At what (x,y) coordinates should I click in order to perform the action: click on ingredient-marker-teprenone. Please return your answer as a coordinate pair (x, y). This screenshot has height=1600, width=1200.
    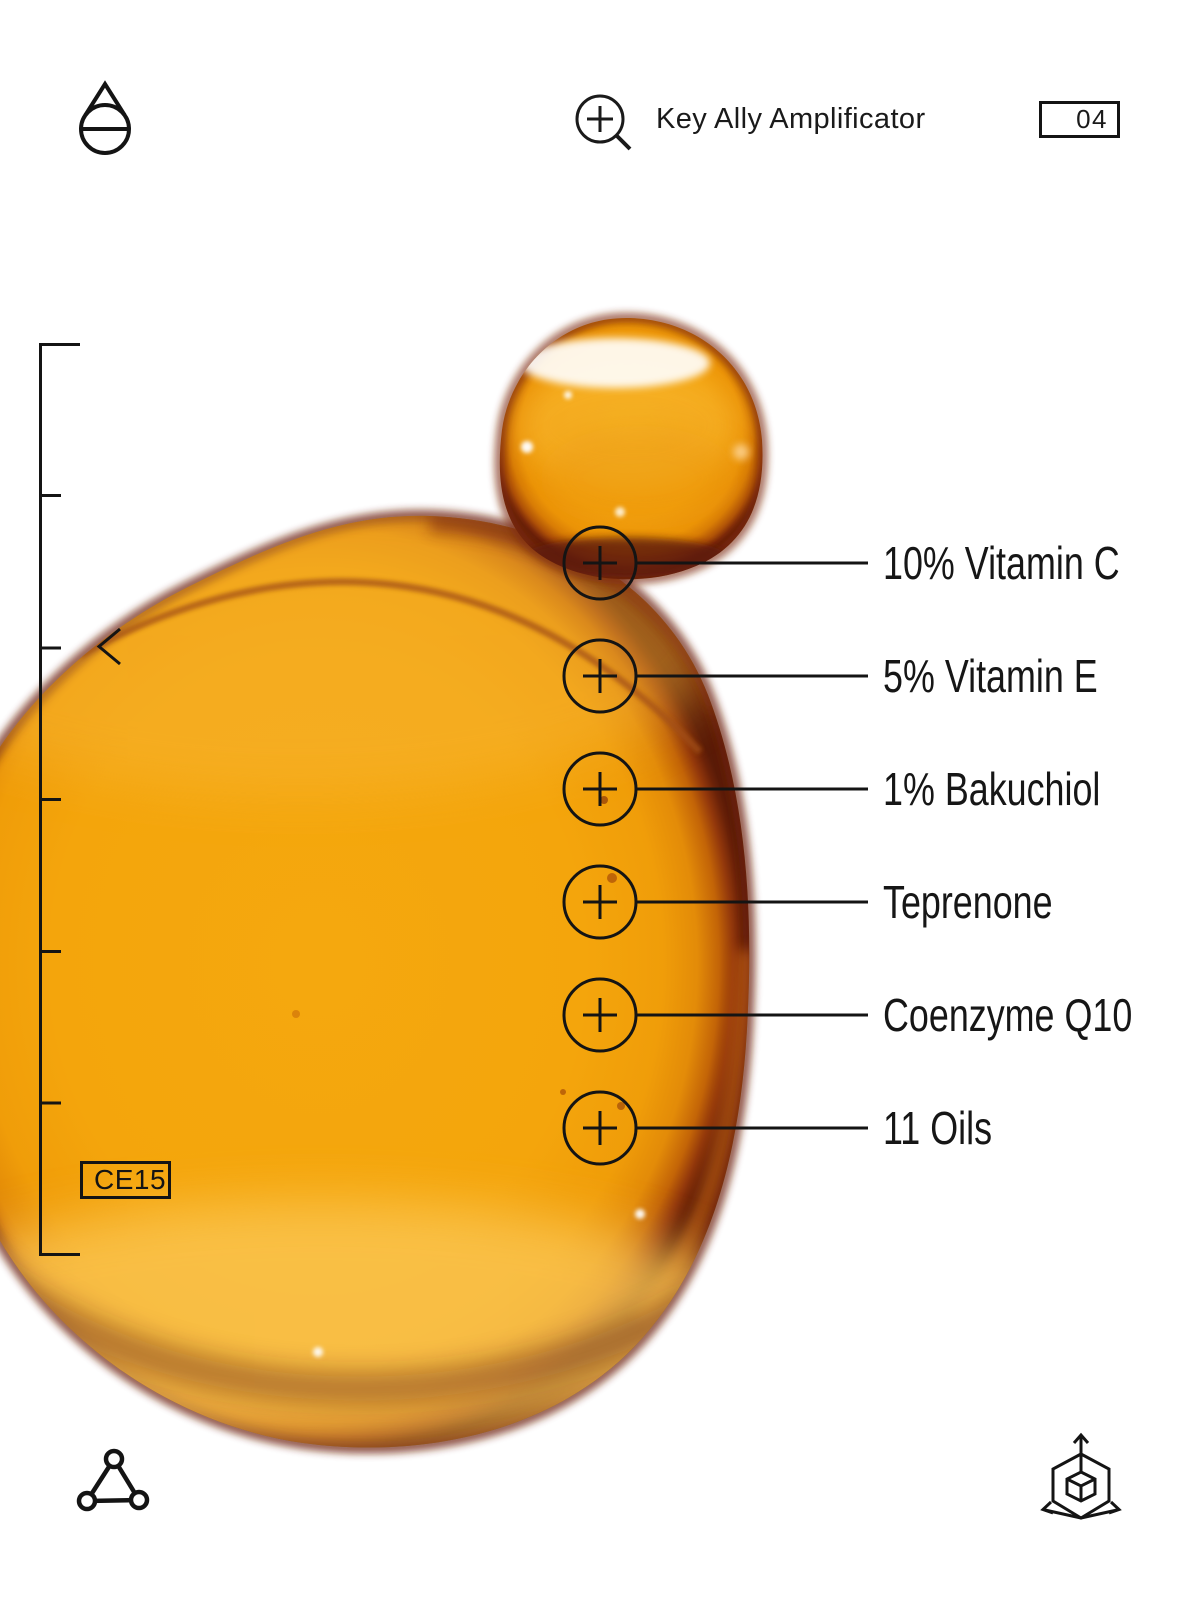
    Looking at the image, I should click on (600, 902).